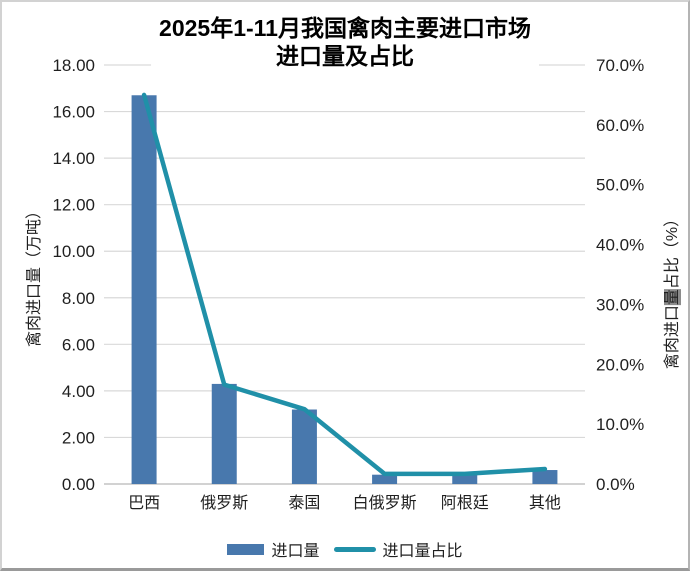 The width and height of the screenshot is (690, 571). What do you see at coordinates (73, 158) in the screenshot?
I see `left-axis-tick-label: 14.00` at bounding box center [73, 158].